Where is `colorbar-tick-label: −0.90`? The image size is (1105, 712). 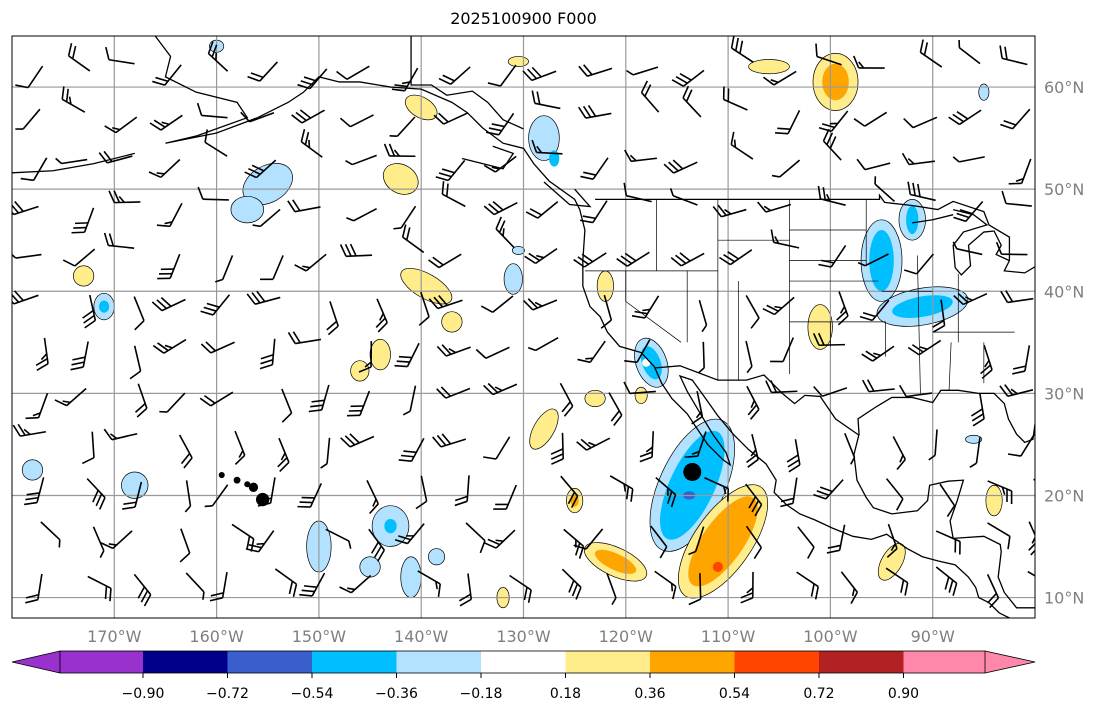 colorbar-tick-label: −0.90 is located at coordinates (143, 694).